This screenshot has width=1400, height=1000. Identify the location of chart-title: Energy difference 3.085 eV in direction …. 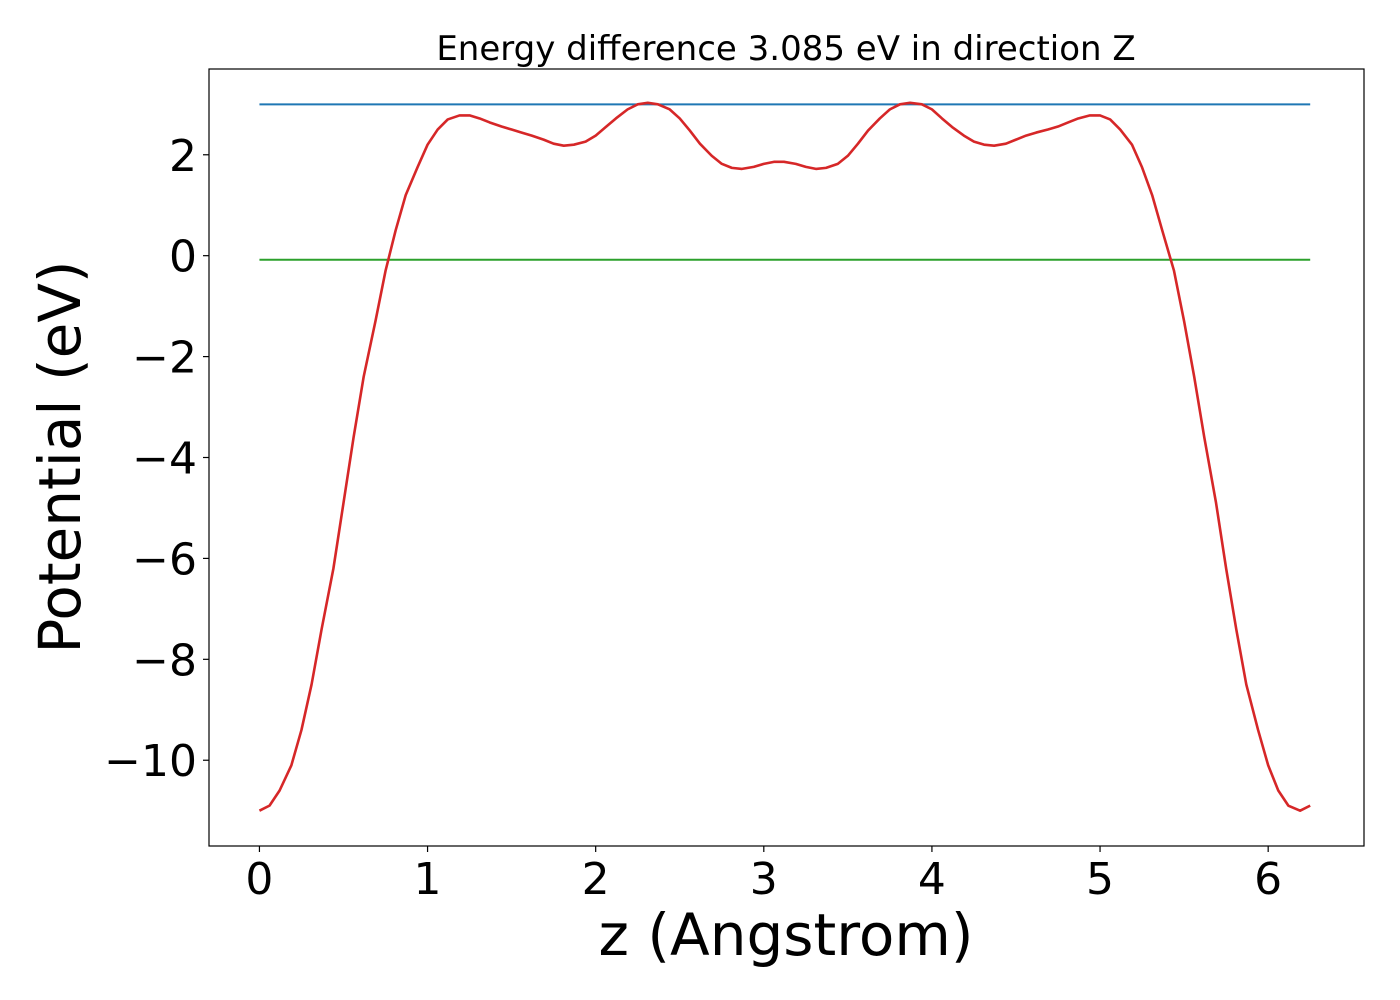
(785, 49).